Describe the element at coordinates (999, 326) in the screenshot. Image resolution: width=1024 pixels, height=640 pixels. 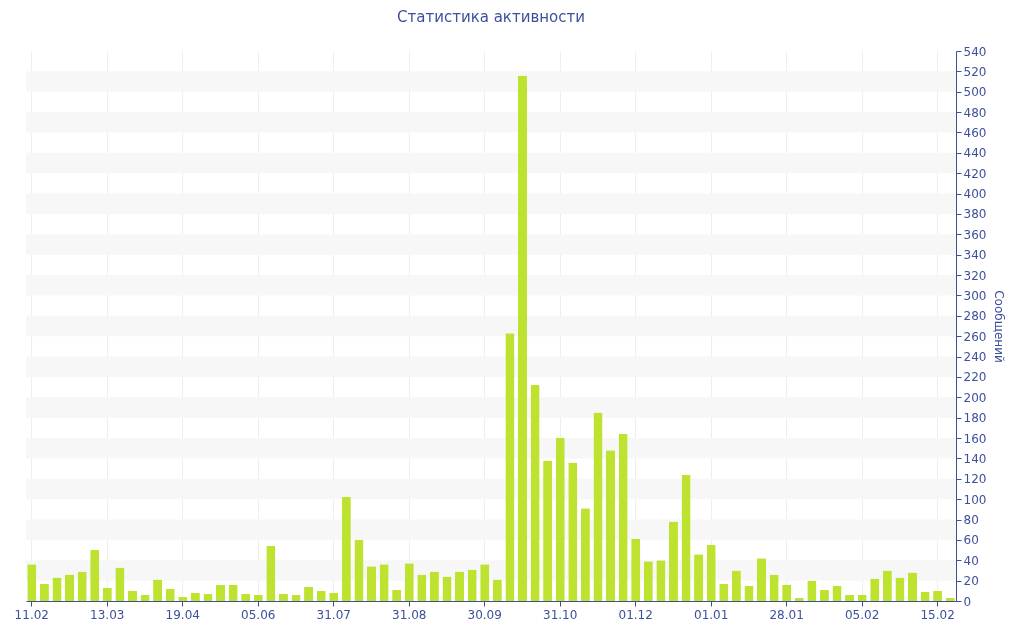
I see `y-axis-title: Сообщений` at that location.